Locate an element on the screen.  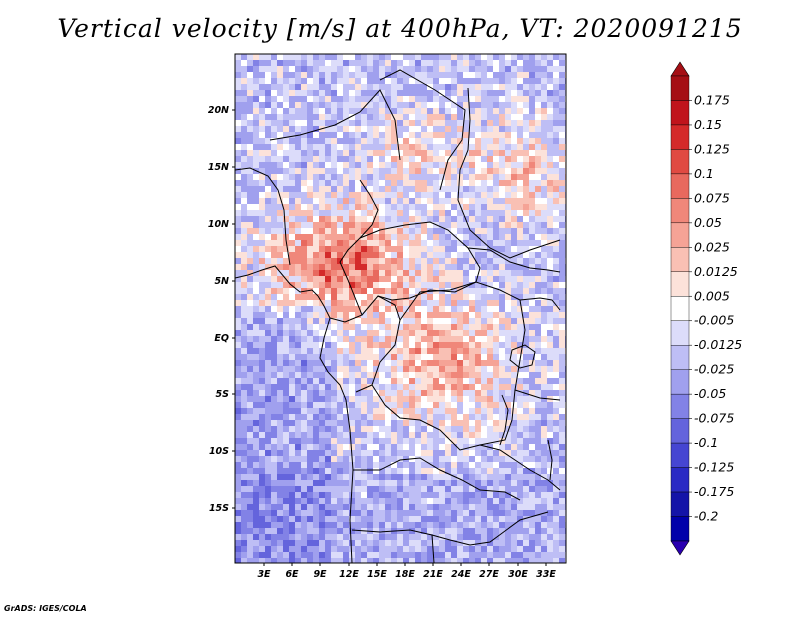
lon-tick-label: 18E is located at coordinates (405, 574).